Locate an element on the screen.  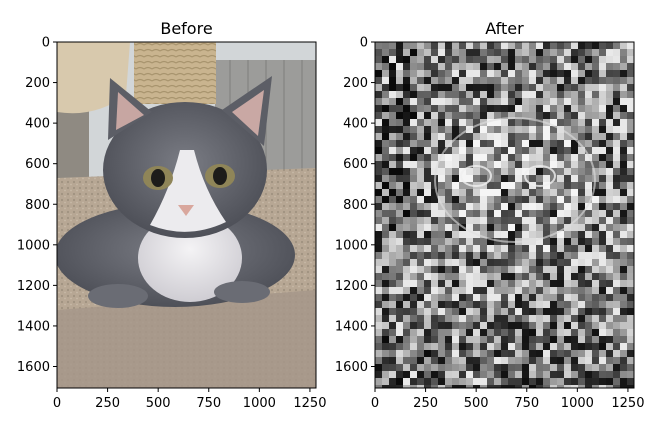
carpet-front is located at coordinates (186, 339).